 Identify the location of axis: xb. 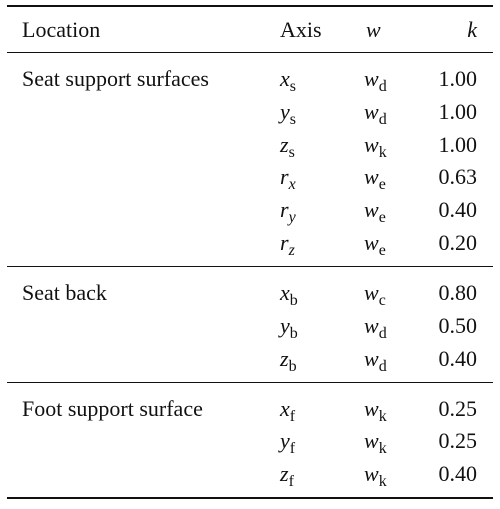
(289, 294).